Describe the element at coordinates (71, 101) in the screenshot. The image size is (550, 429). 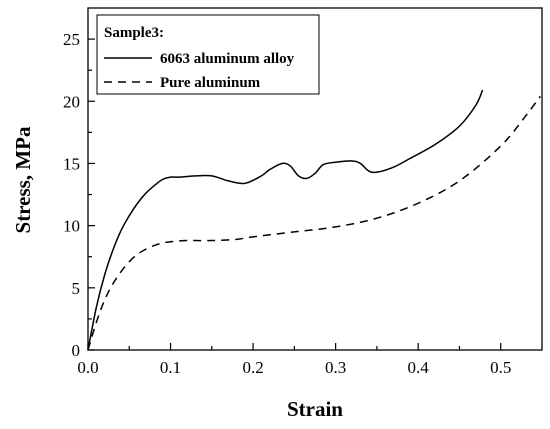
I see `y-tick-label: 20` at that location.